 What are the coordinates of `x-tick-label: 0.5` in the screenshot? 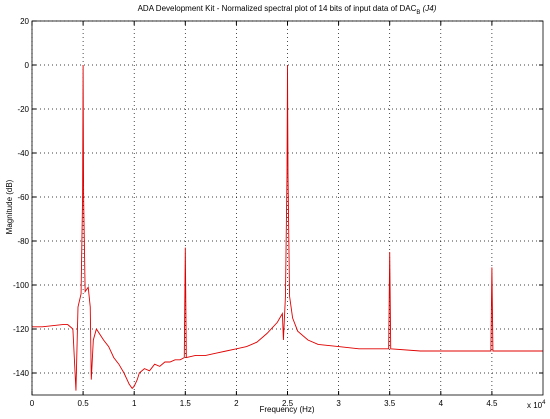 It's located at (84, 403).